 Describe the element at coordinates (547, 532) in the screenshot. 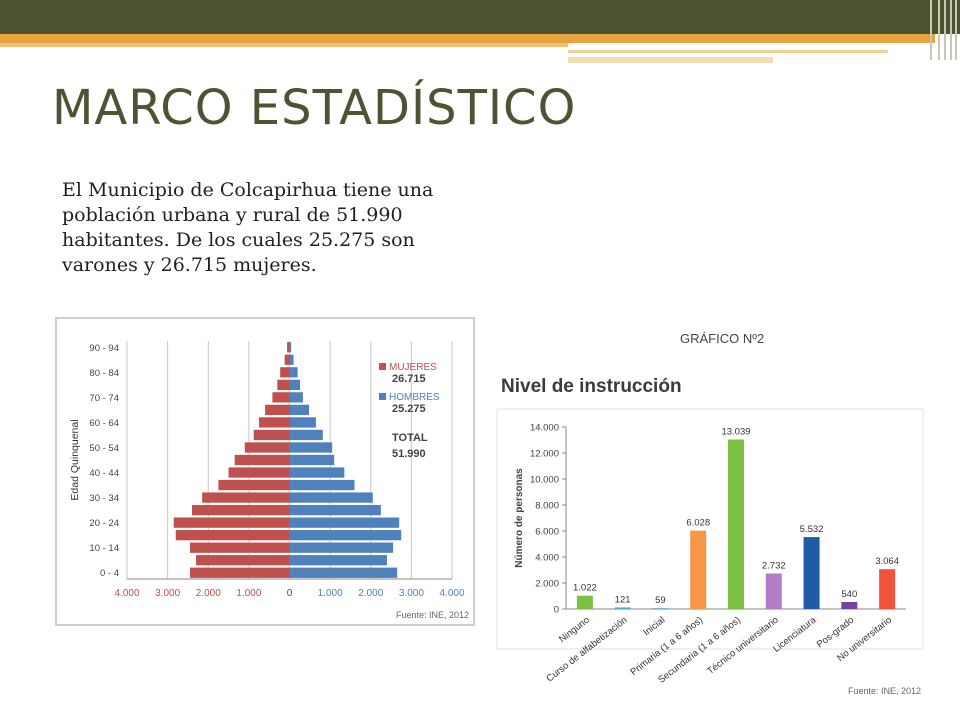

I see `y-tick-label: 6.000` at that location.